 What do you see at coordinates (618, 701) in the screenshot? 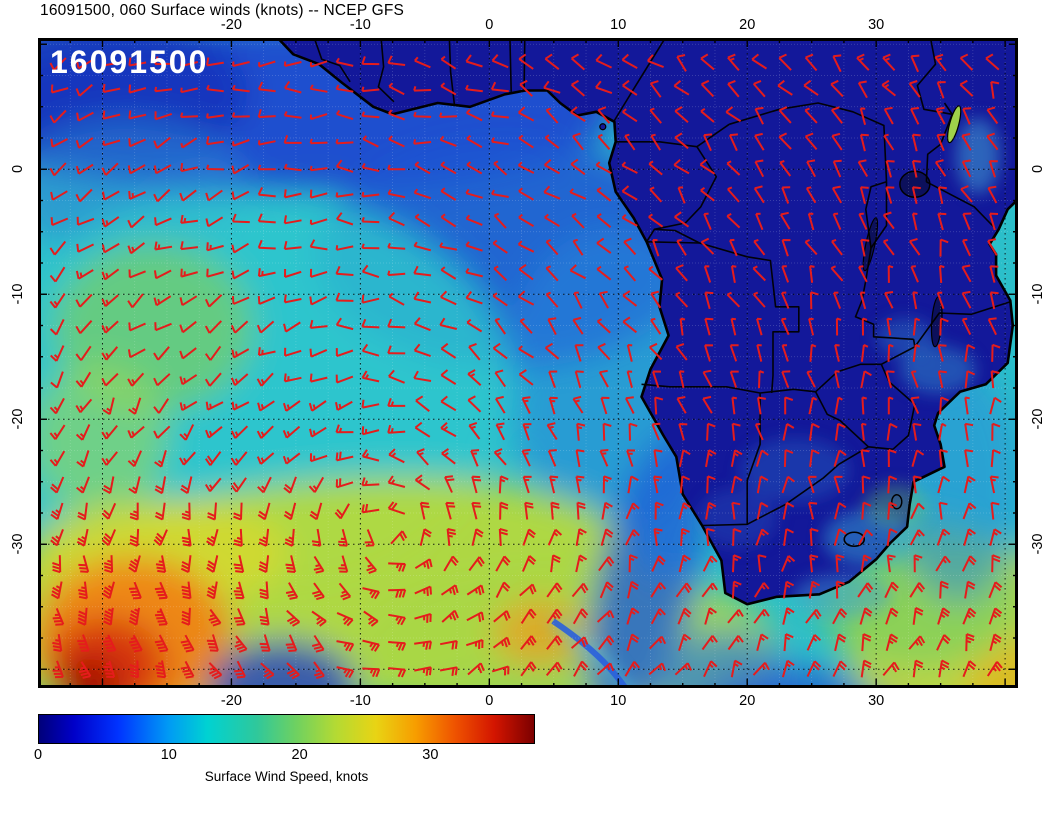
I see `x-axis-tick-bottom: 10` at bounding box center [618, 701].